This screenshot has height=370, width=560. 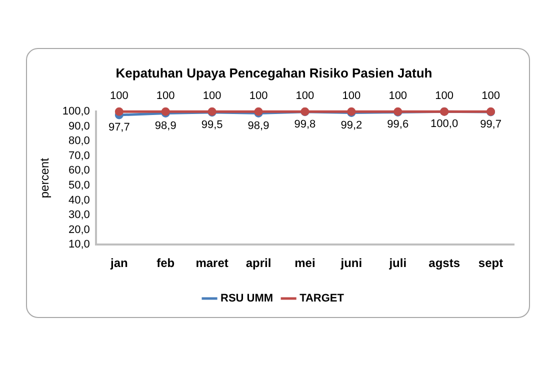 What do you see at coordinates (79, 186) in the screenshot?
I see `y-tick-label: 50,0` at bounding box center [79, 186].